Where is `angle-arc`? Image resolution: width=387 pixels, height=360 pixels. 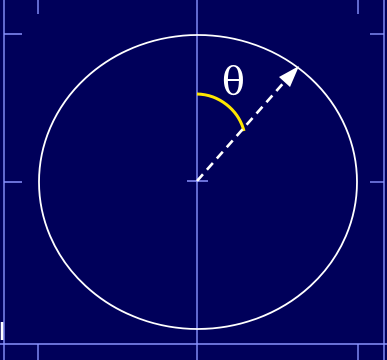
angle-arc is located at coordinates (221, 112).